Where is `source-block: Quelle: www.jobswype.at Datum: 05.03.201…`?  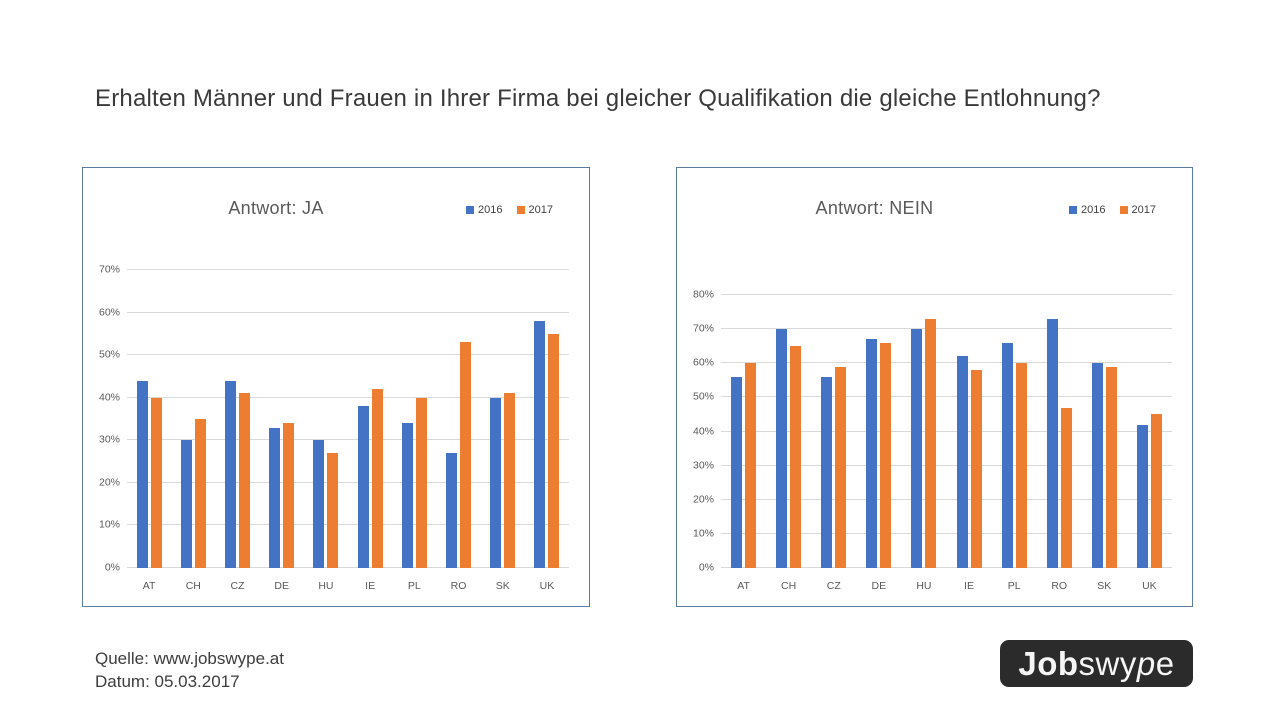 source-block: Quelle: www.jobswype.at Datum: 05.03.201… is located at coordinates (189, 670).